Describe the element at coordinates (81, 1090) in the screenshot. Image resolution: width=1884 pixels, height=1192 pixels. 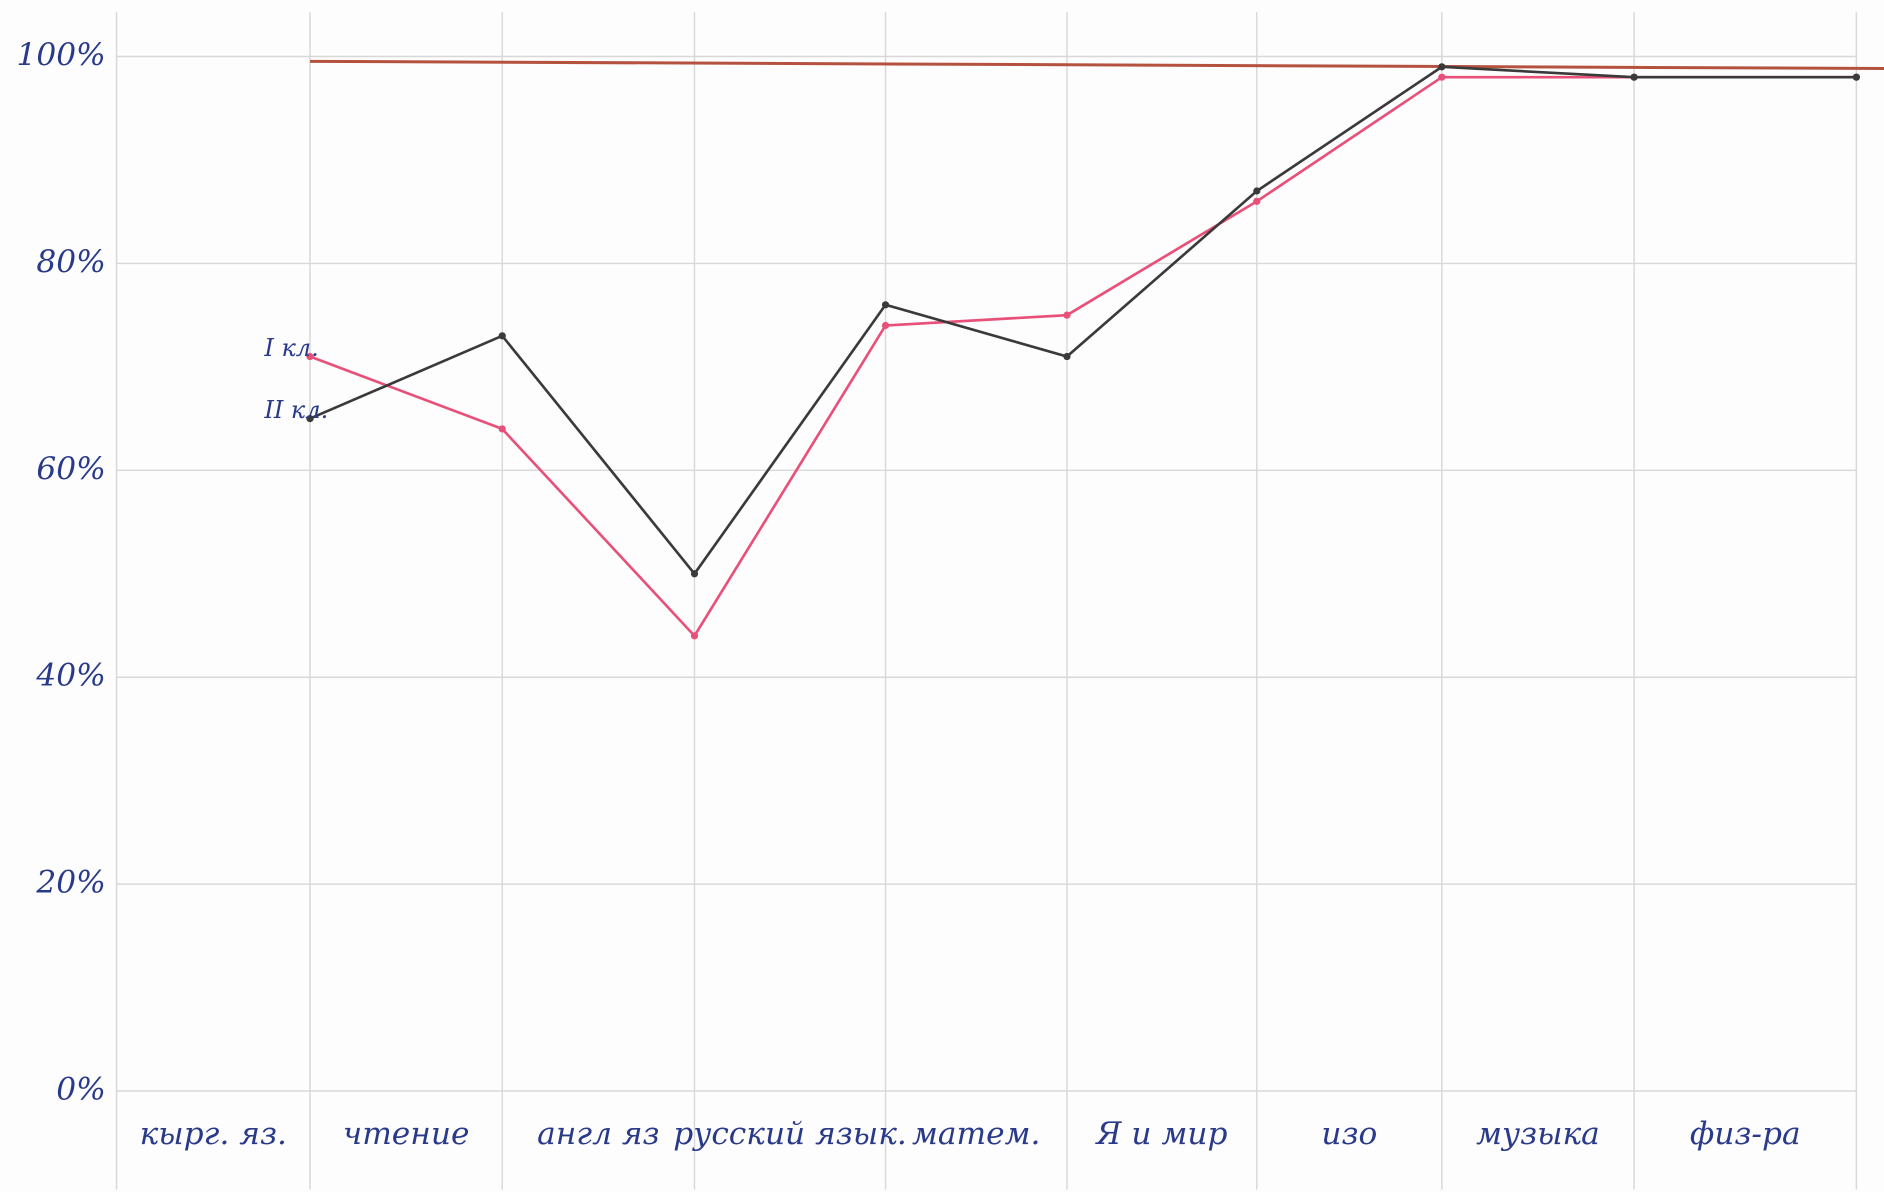
I see `y-tick-label: 0%` at that location.